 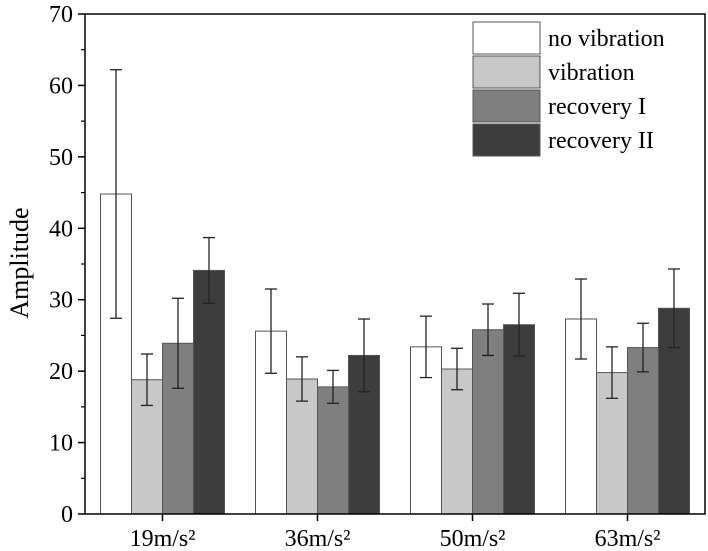 What do you see at coordinates (61, 158) in the screenshot?
I see `y-tick-label: 50` at bounding box center [61, 158].